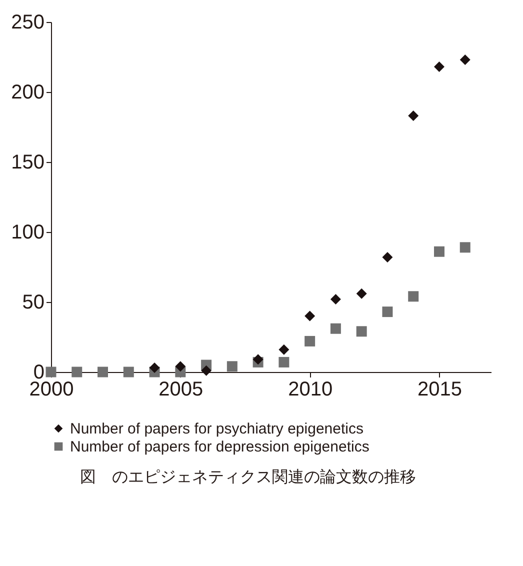 This screenshot has height=566, width=523. I want to click on x-tick-label: 2015, so click(439, 389).